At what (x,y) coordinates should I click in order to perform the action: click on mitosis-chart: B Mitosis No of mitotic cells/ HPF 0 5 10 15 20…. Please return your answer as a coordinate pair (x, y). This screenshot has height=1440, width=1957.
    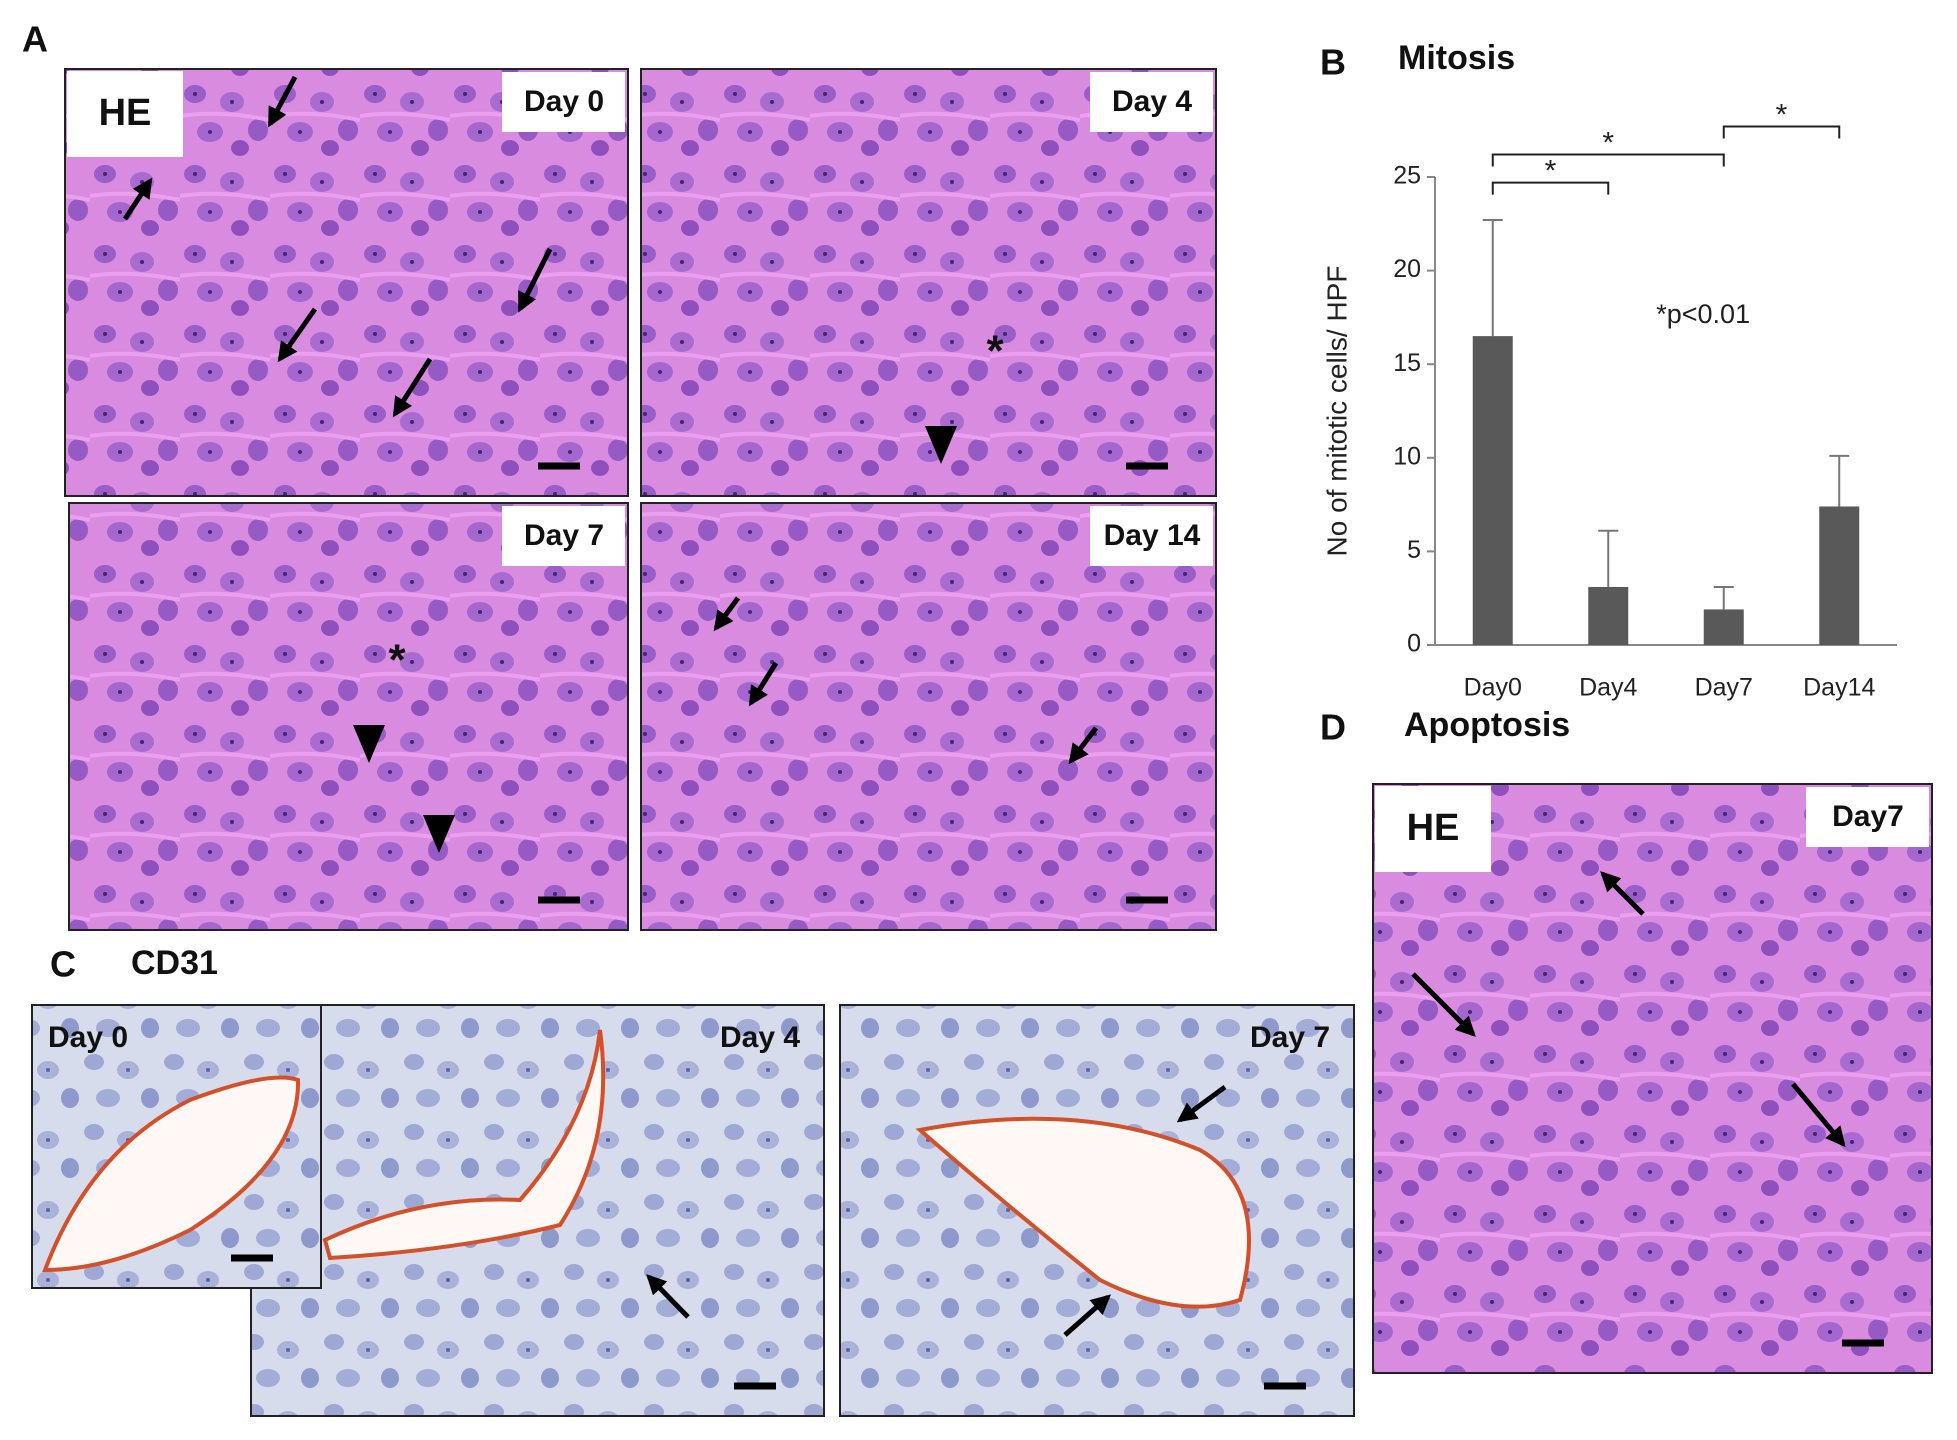
    Looking at the image, I should click on (1608, 370).